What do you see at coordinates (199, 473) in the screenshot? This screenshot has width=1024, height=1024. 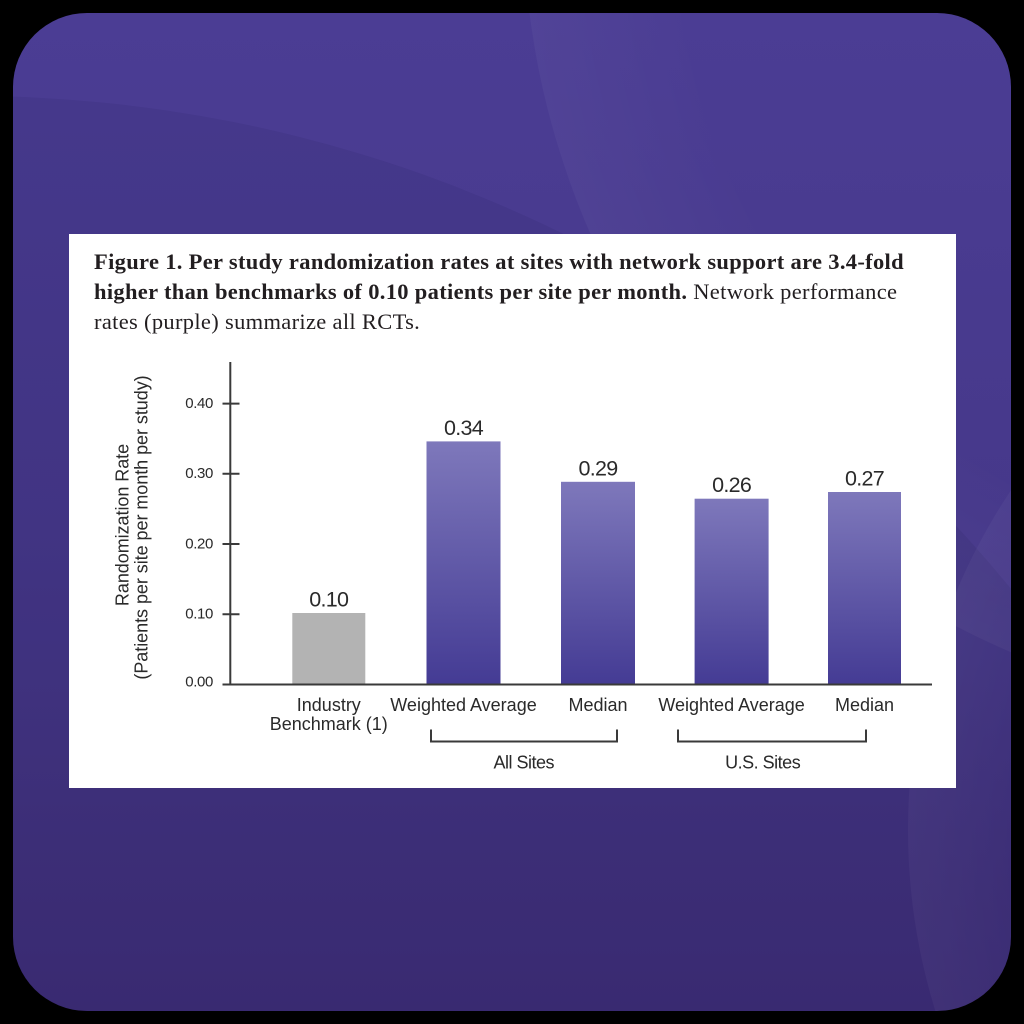 I see `svg-text: 0.30` at bounding box center [199, 473].